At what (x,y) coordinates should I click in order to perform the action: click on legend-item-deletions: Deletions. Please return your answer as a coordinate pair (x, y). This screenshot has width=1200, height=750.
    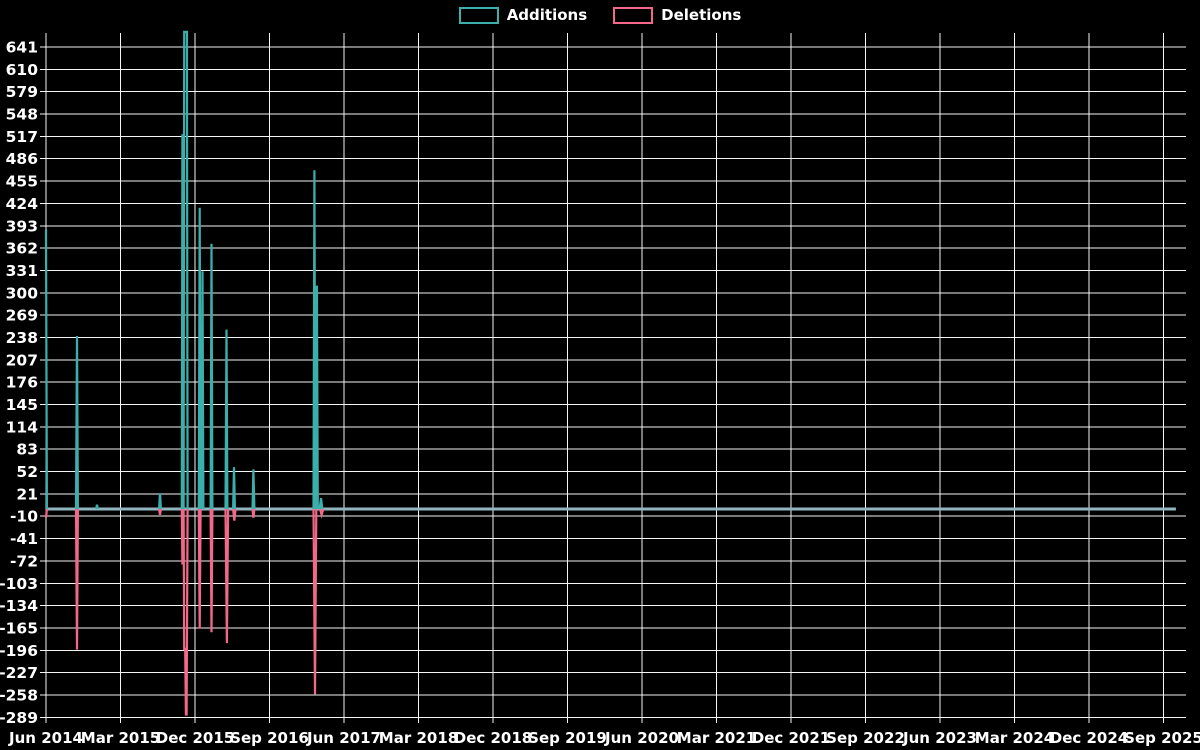
    Looking at the image, I should click on (677, 15).